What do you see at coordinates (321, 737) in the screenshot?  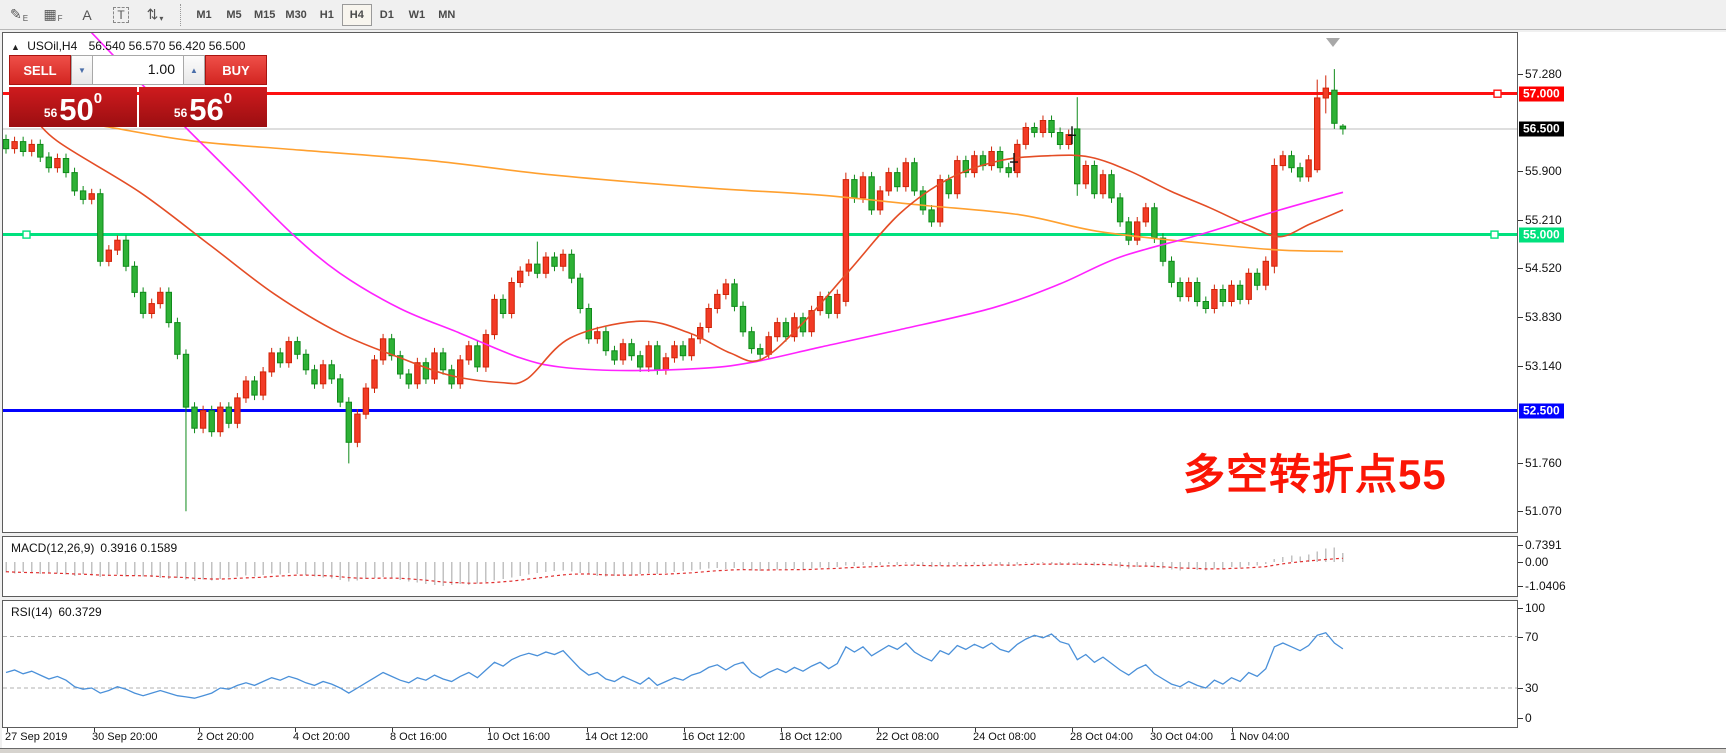 I see `time-label: 4 Oct 20:00` at bounding box center [321, 737].